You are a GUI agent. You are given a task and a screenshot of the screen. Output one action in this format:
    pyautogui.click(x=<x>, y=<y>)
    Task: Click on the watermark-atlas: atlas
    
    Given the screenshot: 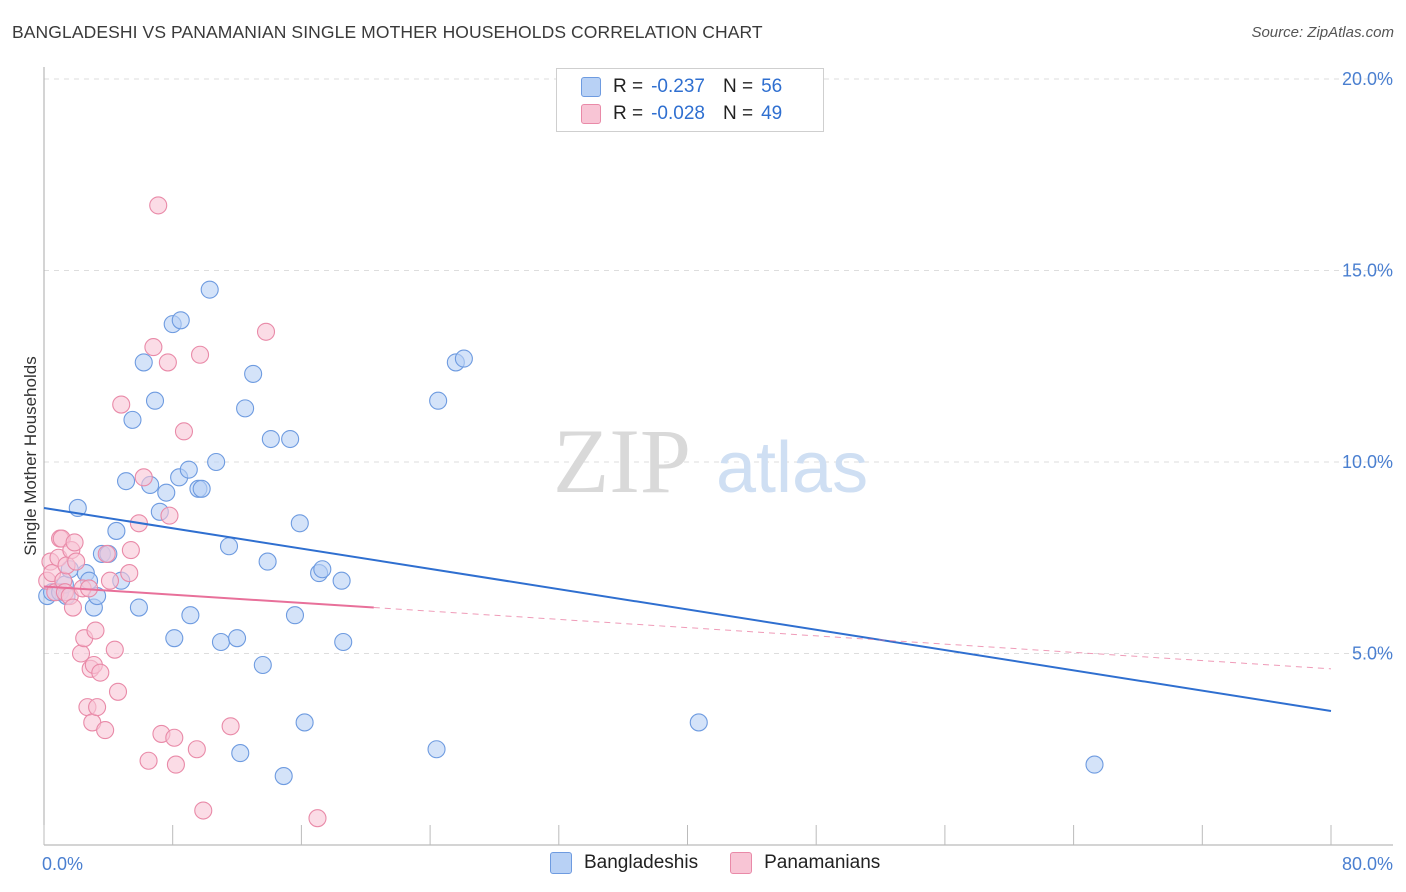 What is the action you would take?
    pyautogui.click(x=792, y=468)
    